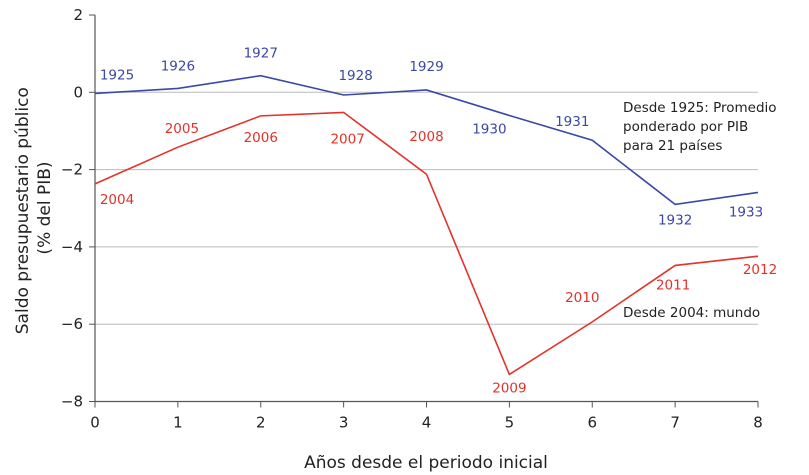 The width and height of the screenshot is (809, 475). Describe the element at coordinates (23, 210) in the screenshot. I see `y-axis-label-line-1: Saldo presupuestario público` at that location.